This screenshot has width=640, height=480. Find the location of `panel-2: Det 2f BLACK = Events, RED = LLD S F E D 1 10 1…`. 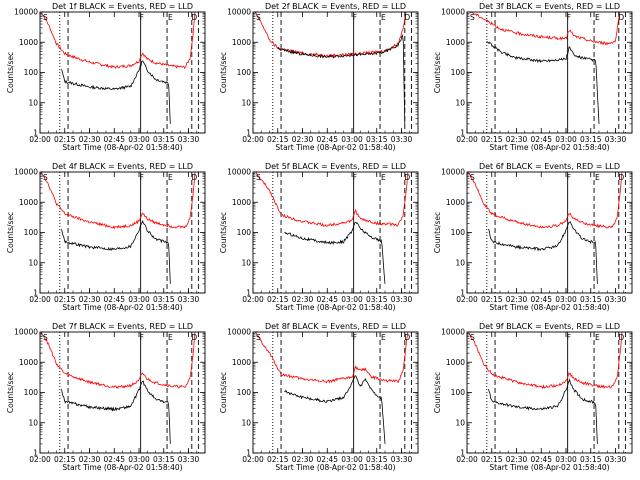

panel-2: Det 2f BLACK = Events, RED = LLD S F E D 1 10 1… is located at coordinates (319, 77).